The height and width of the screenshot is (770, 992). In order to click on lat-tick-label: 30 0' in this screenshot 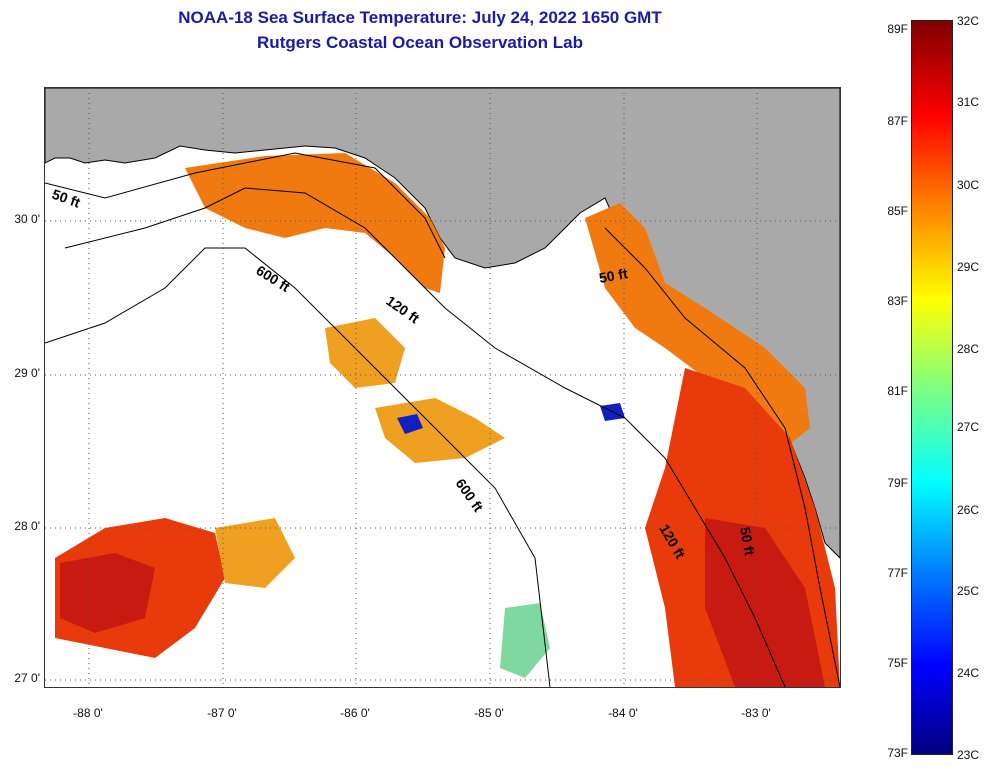, I will do `click(27, 219)`.